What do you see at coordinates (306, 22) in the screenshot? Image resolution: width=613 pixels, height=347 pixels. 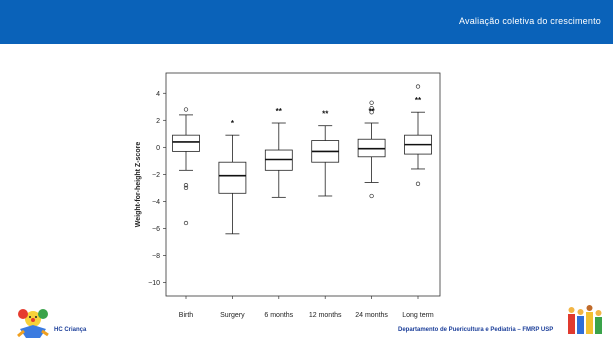 I see `title-banner: Avaliação coletiva do crescimento` at bounding box center [306, 22].